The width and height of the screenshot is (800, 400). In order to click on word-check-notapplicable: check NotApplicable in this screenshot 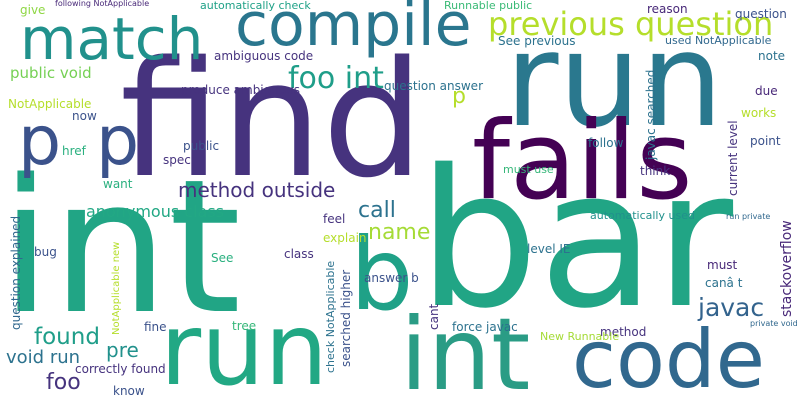, I will do `click(330, 316)`.